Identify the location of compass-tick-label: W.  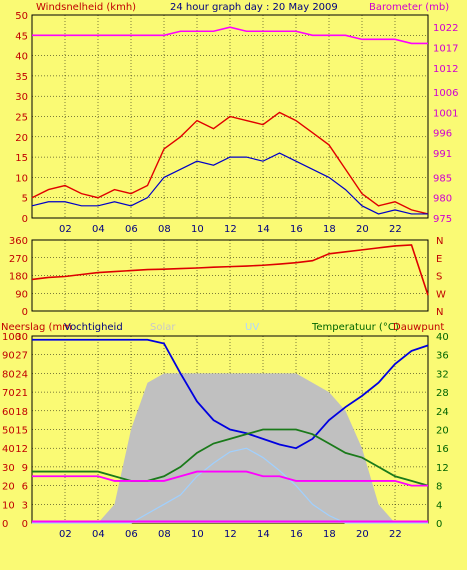
(441, 294).